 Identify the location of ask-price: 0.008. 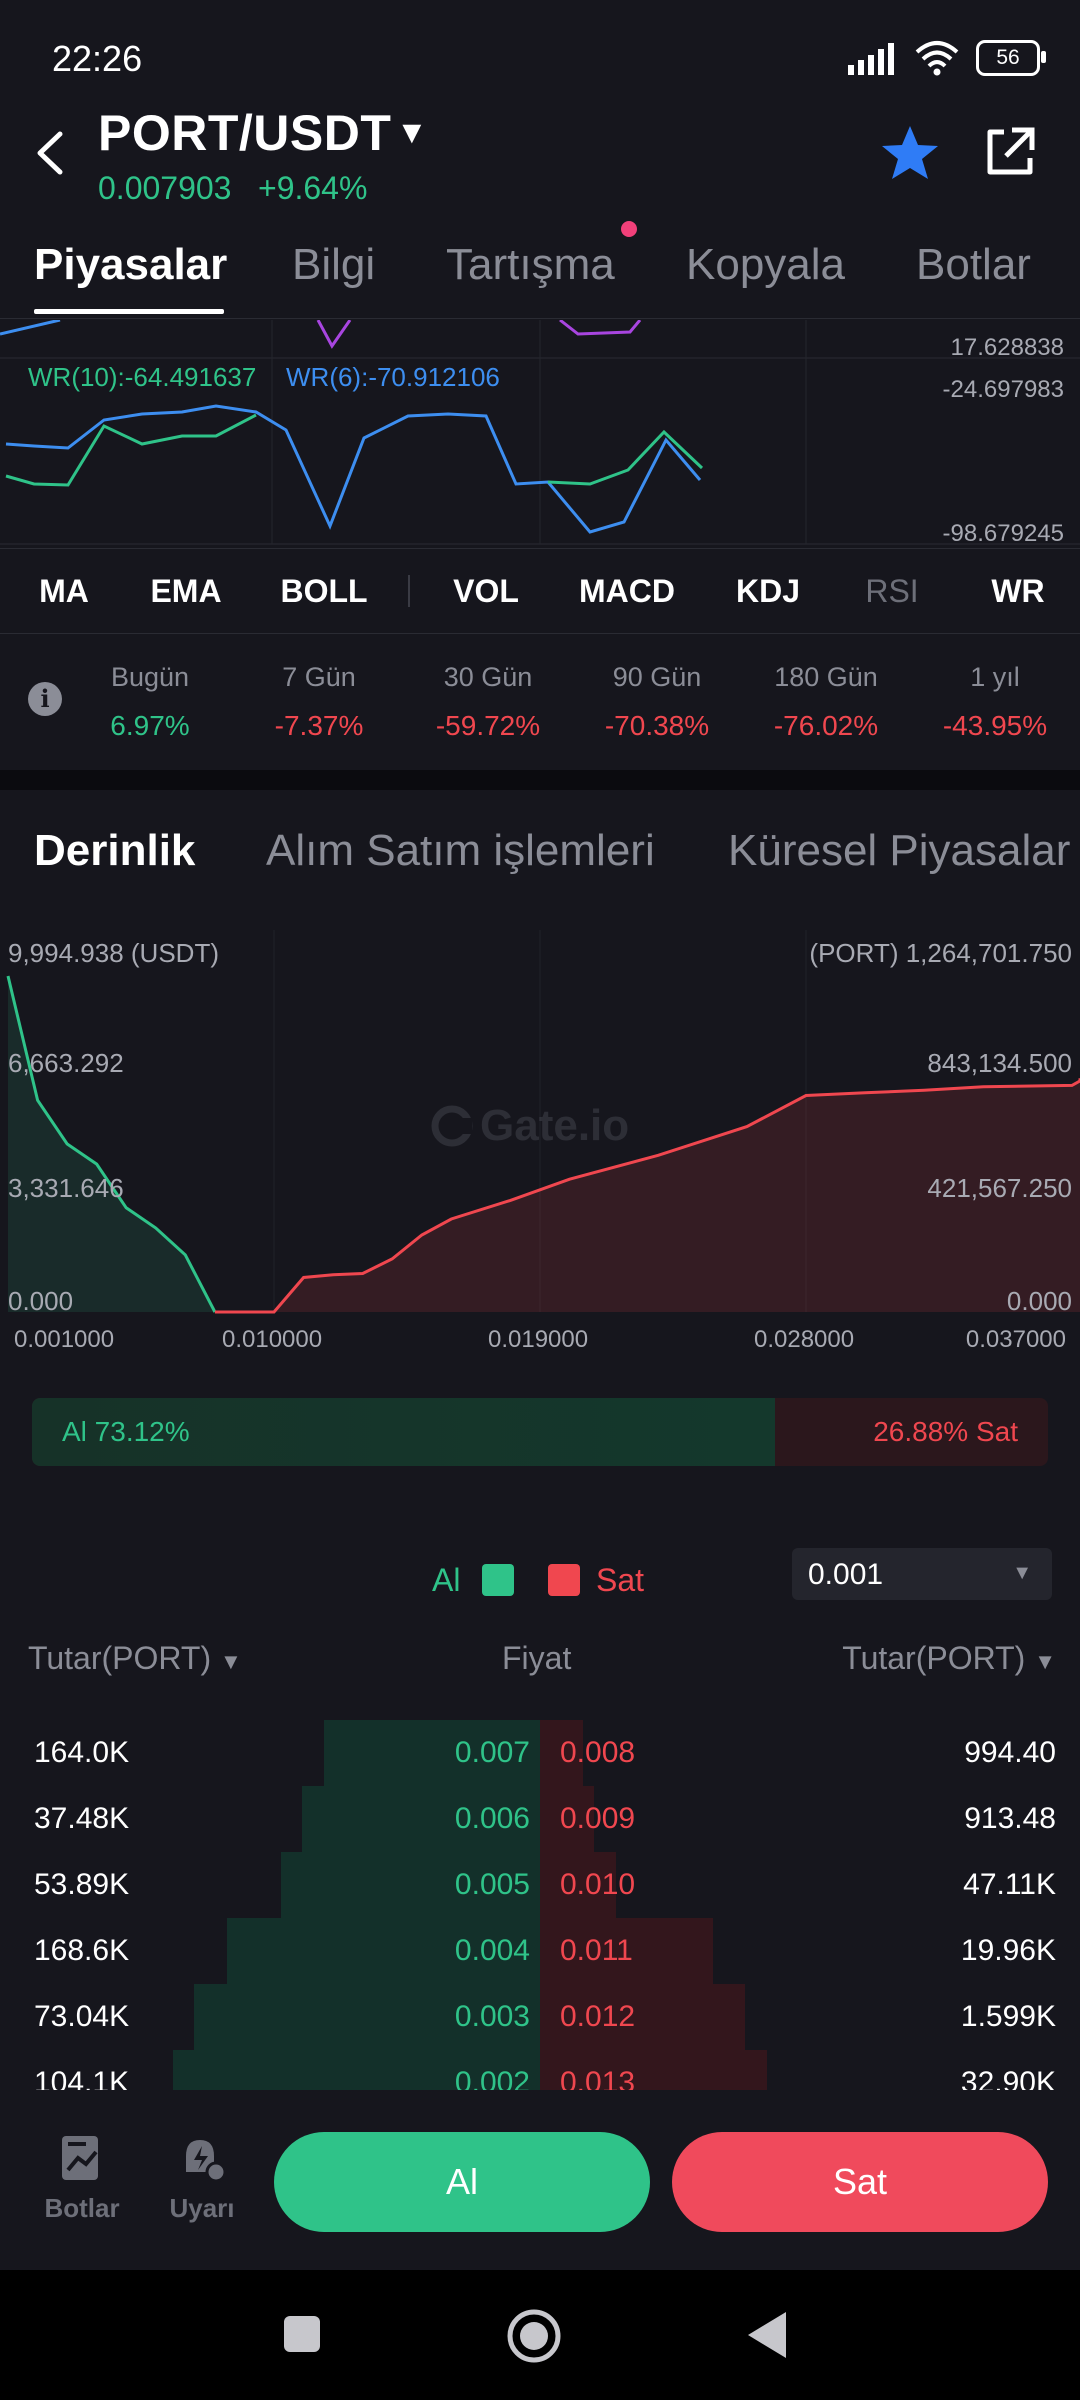
(598, 1752).